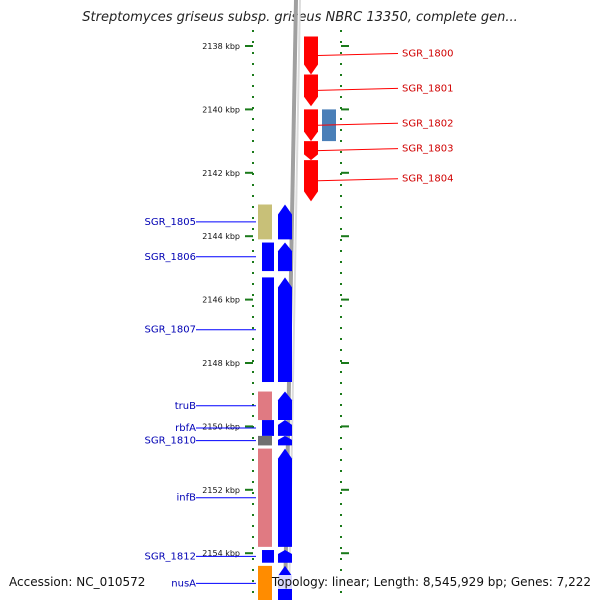 The height and width of the screenshot is (600, 600). Describe the element at coordinates (297, 318) in the screenshot. I see `gene-features` at that location.